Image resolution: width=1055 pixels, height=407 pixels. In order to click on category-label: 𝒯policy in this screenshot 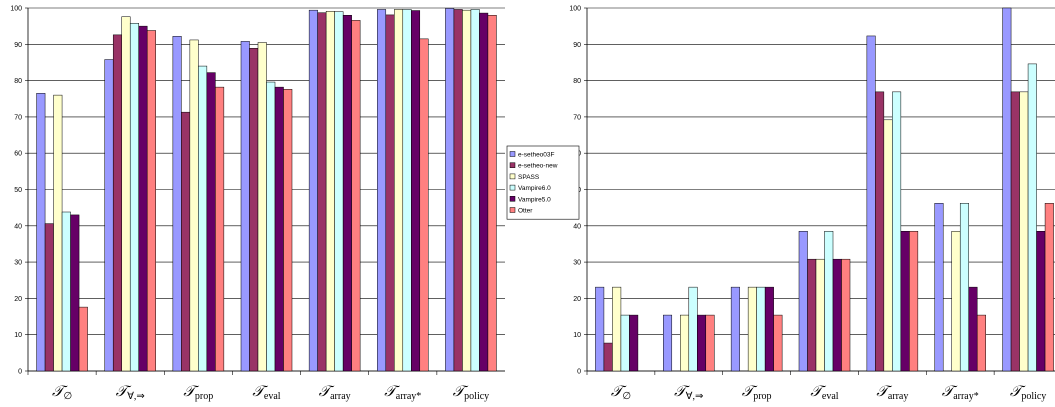, I will do `click(471, 393)`.